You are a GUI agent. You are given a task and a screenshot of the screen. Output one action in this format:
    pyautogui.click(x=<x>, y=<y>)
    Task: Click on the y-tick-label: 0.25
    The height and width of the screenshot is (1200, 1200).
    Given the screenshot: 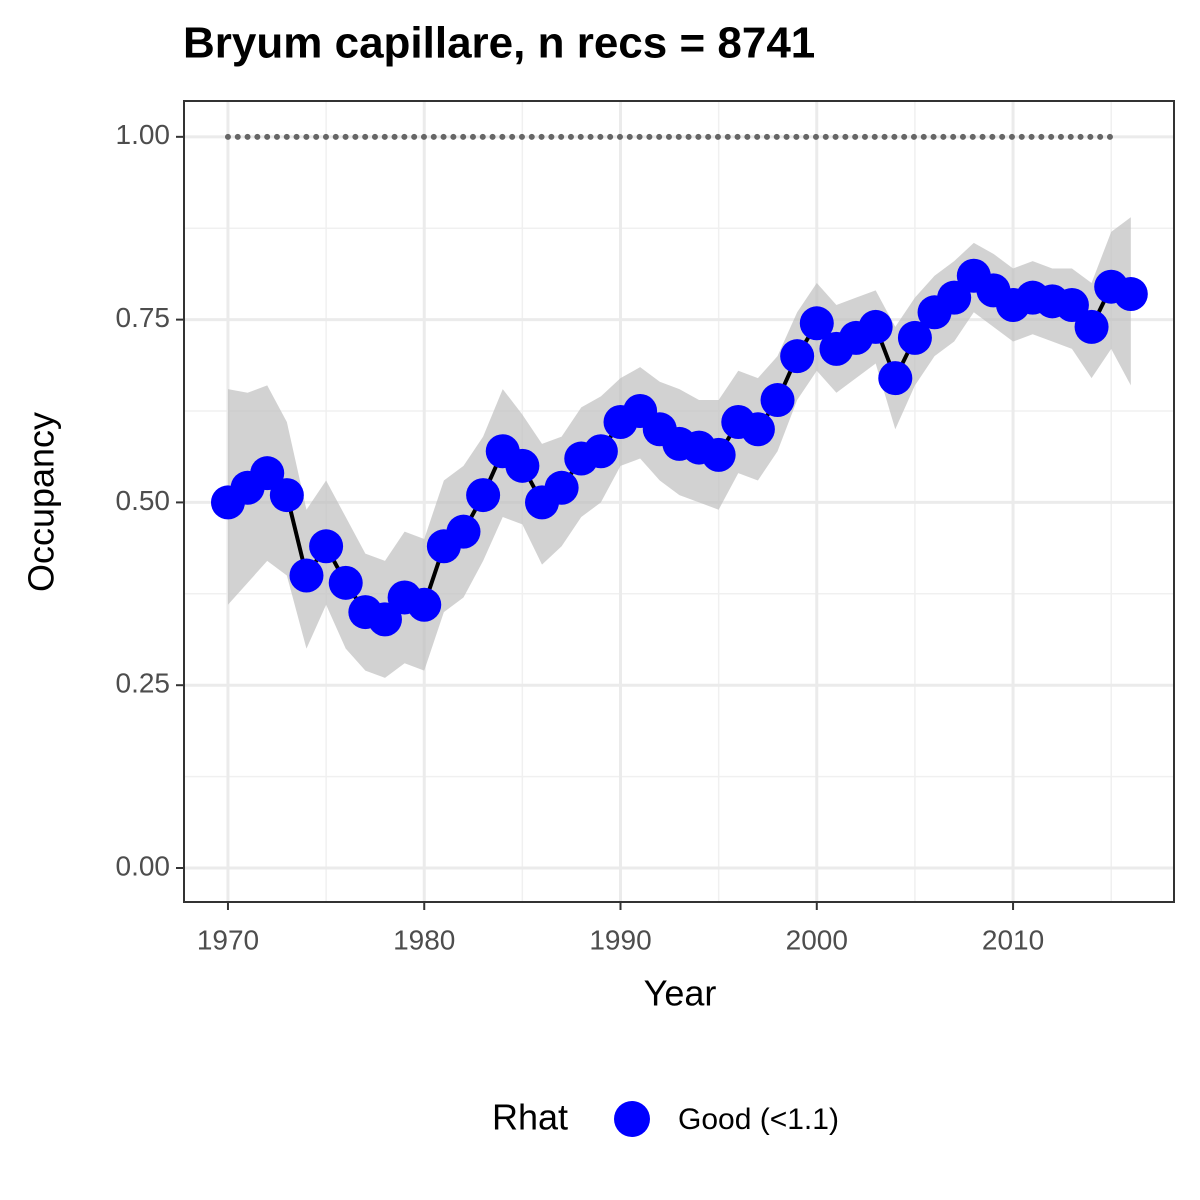 What is the action you would take?
    pyautogui.click(x=143, y=683)
    